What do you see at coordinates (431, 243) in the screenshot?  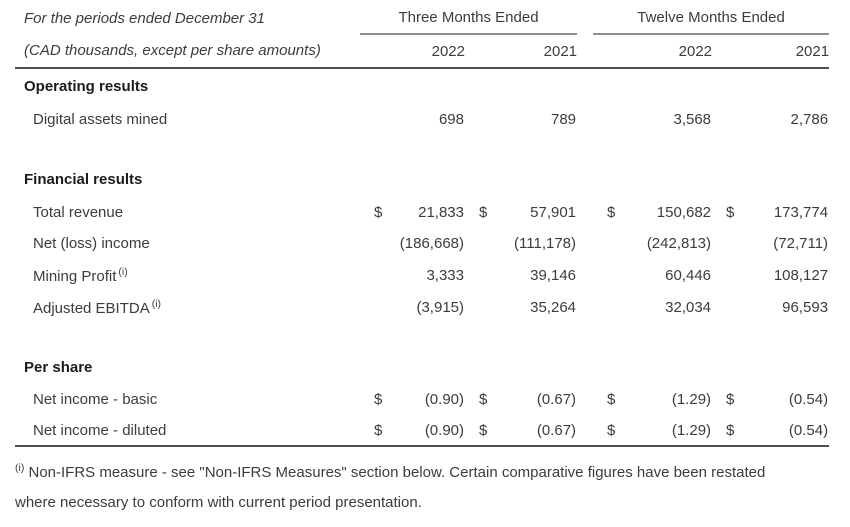 I see `value-cell: (186,668)` at bounding box center [431, 243].